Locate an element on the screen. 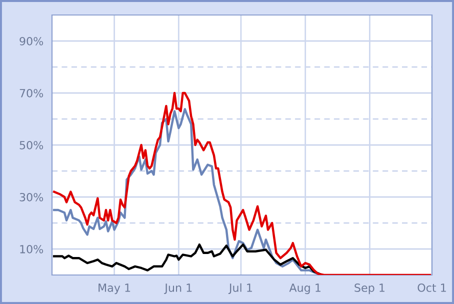 The width and height of the screenshot is (454, 304). y-tick-label: 30% is located at coordinates (32, 197).